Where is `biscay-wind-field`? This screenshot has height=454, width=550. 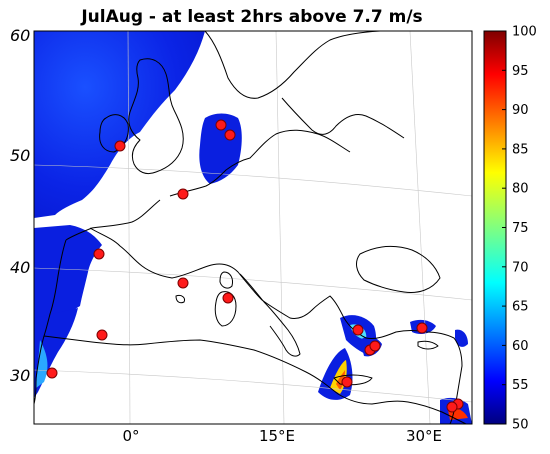 biscay-wind-field is located at coordinates (68, 273).